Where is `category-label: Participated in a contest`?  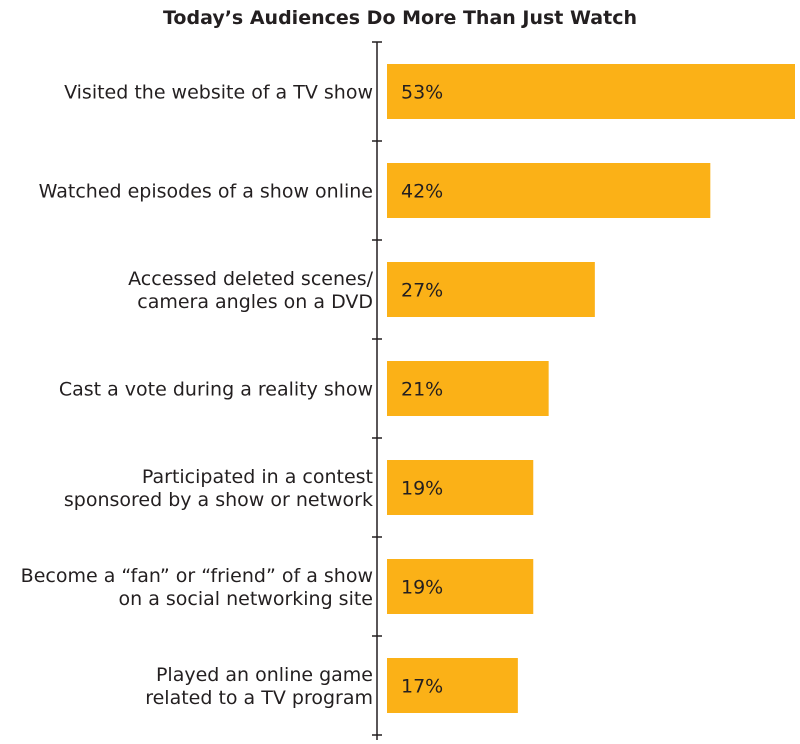
category-label: Participated in a contest is located at coordinates (257, 477).